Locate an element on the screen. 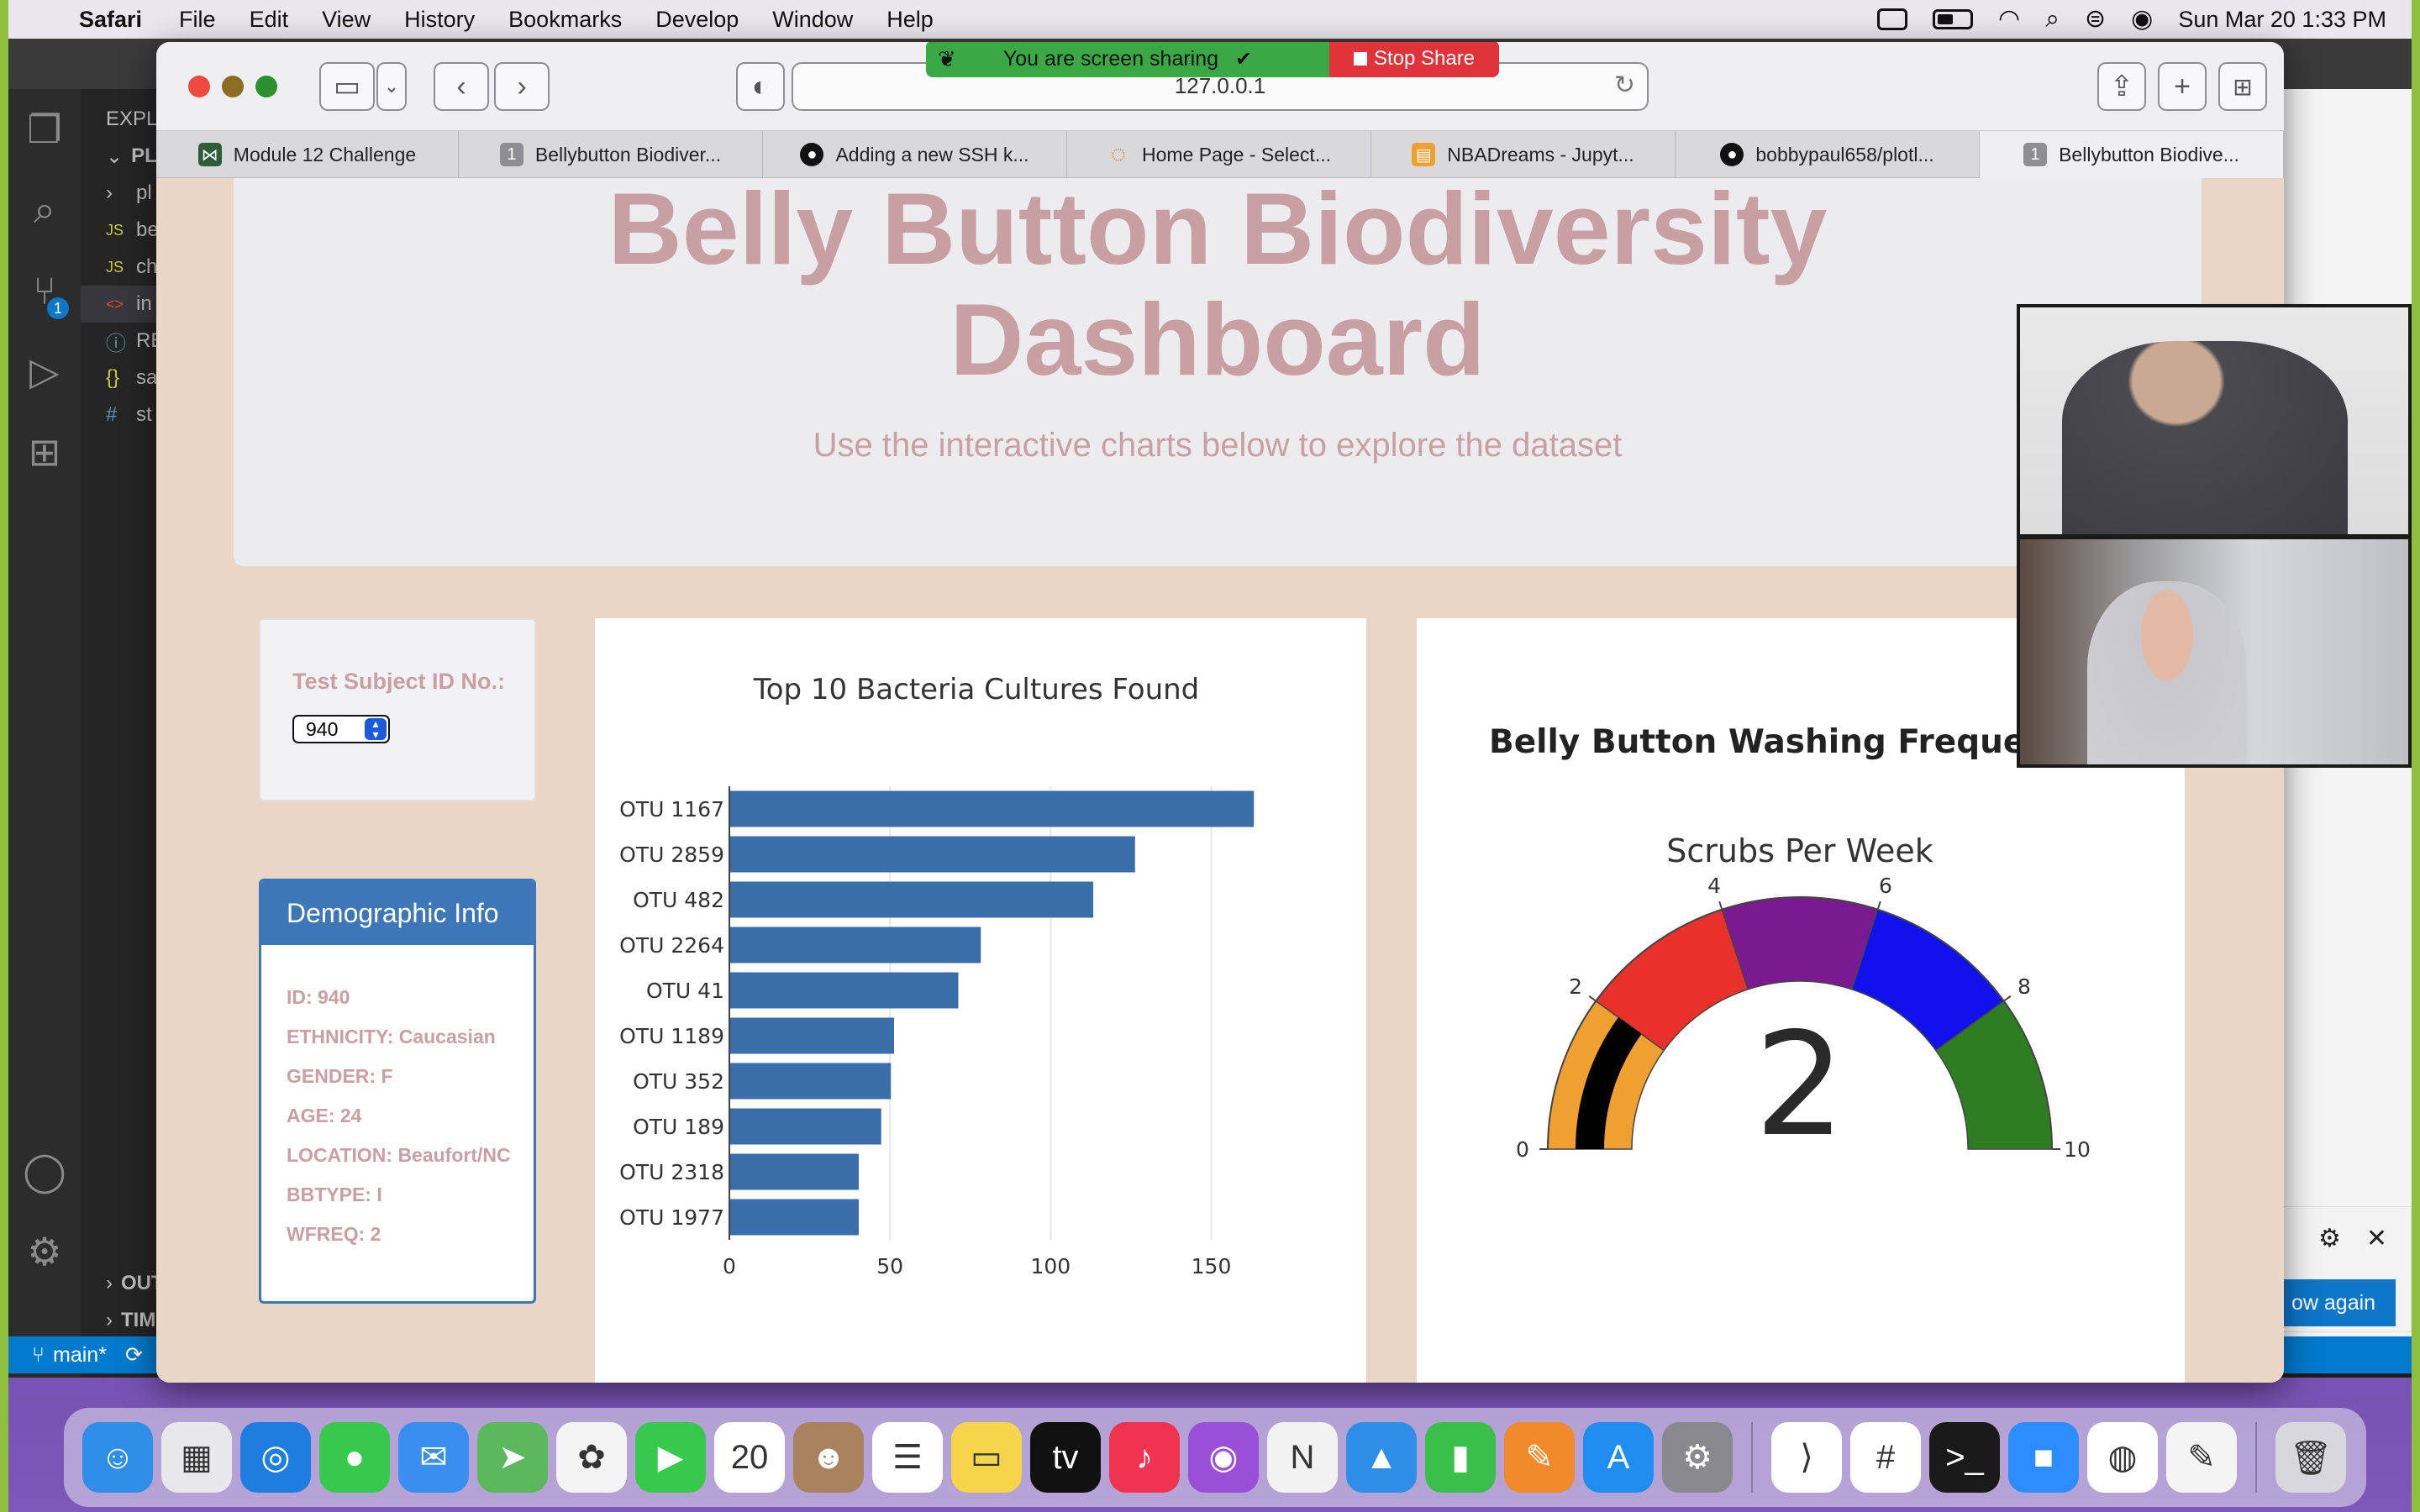  extensions-icon: ⊞ is located at coordinates (44, 452).